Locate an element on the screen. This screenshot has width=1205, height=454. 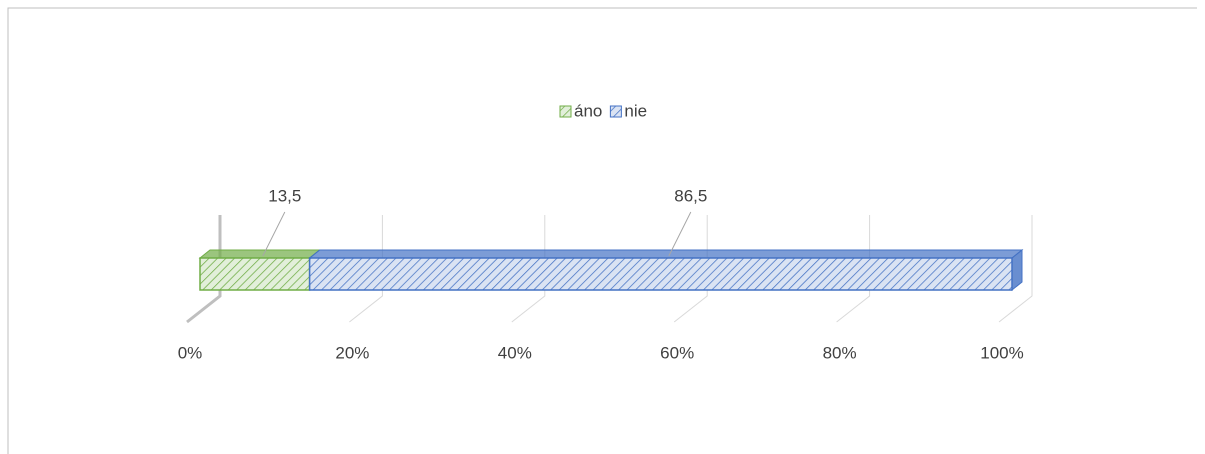
x-tick-label: 20% is located at coordinates (352, 352).